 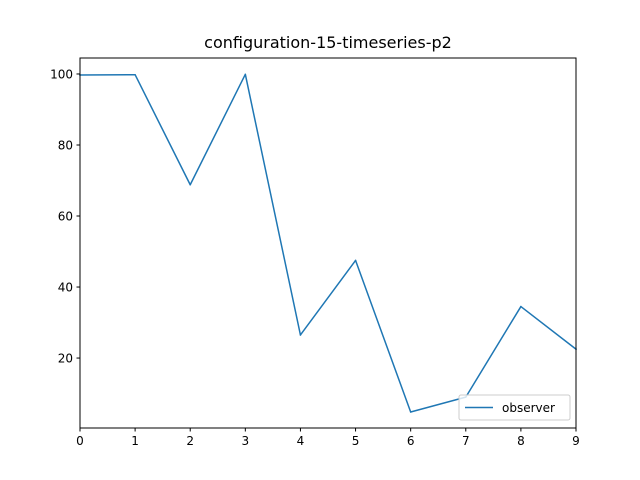 What do you see at coordinates (61, 74) in the screenshot?
I see `y-tick-label-100: 100` at bounding box center [61, 74].